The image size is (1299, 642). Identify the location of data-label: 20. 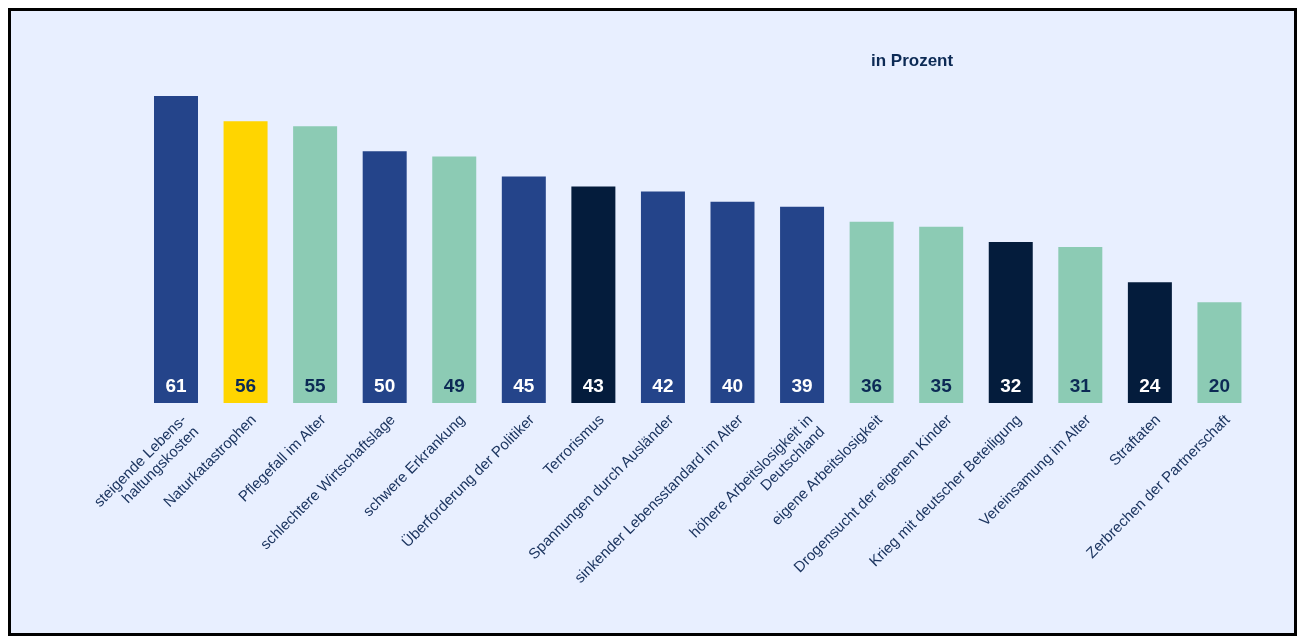
(1219, 385).